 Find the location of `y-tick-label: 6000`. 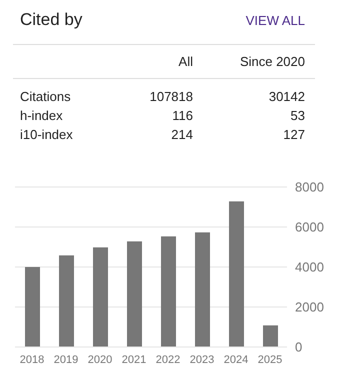

y-tick-label: 6000 is located at coordinates (309, 227).